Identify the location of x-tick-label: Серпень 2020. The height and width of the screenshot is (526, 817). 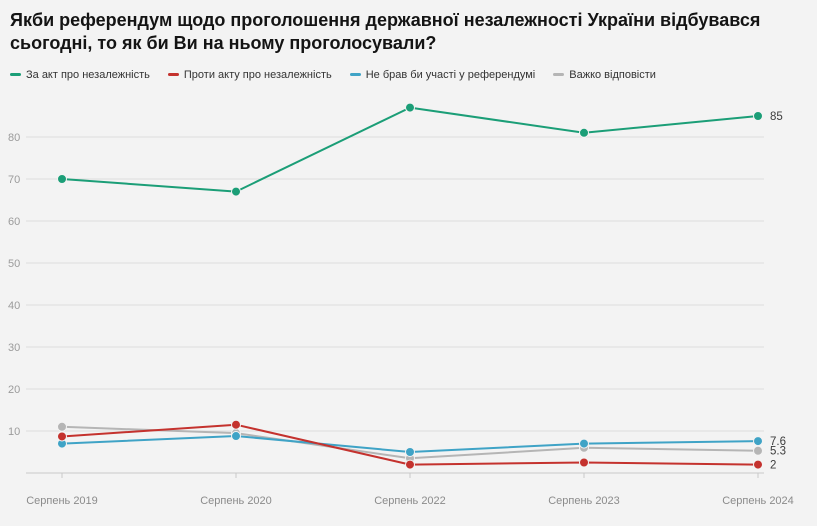
(236, 501).